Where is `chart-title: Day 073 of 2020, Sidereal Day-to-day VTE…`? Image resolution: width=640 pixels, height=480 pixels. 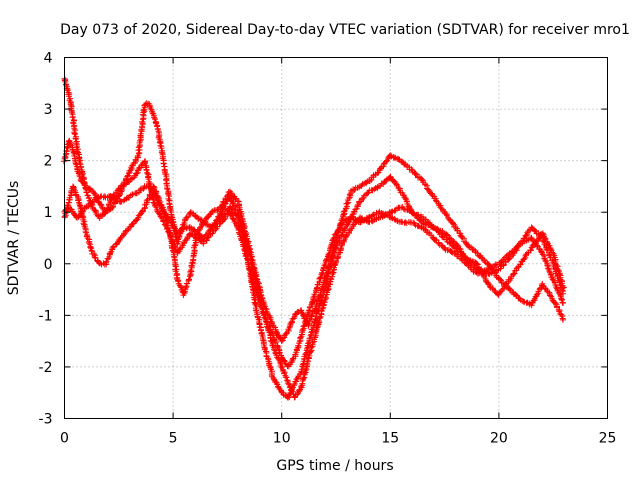
chart-title: Day 073 of 2020, Sidereal Day-to-day VTE… is located at coordinates (345, 30).